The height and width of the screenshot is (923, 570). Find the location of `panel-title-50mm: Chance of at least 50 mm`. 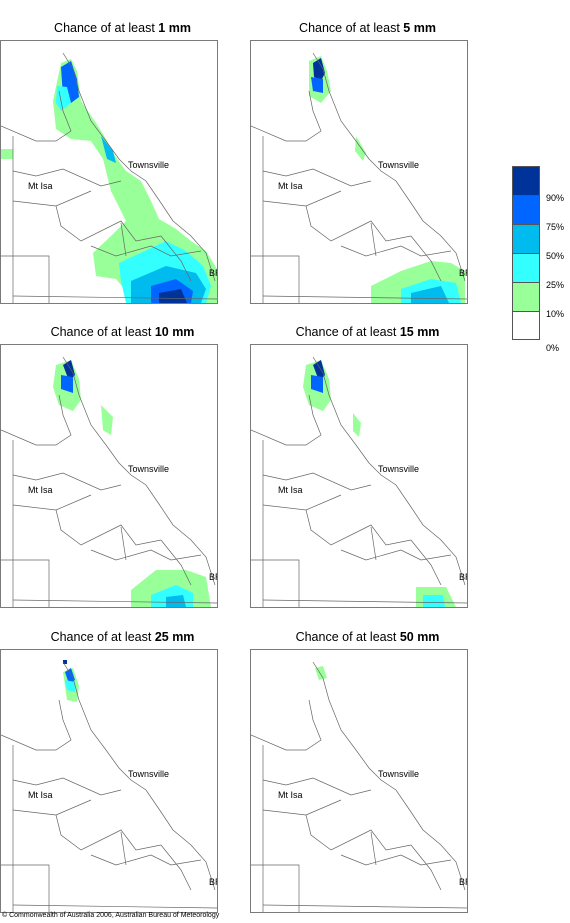

panel-title-50mm: Chance of at least 50 mm is located at coordinates (367, 637).